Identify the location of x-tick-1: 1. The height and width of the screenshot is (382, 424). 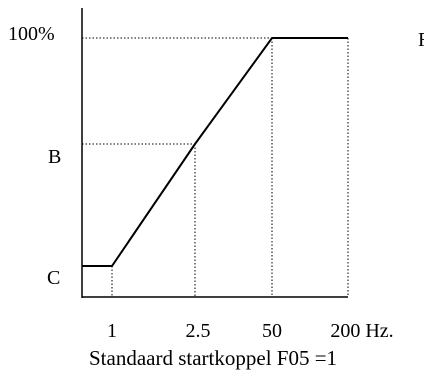
(112, 331).